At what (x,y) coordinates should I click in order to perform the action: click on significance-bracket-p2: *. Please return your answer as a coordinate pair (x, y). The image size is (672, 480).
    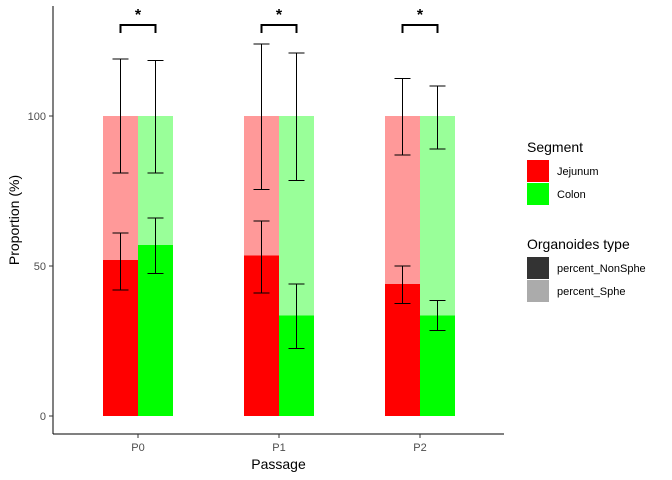
    Looking at the image, I should click on (420, 20).